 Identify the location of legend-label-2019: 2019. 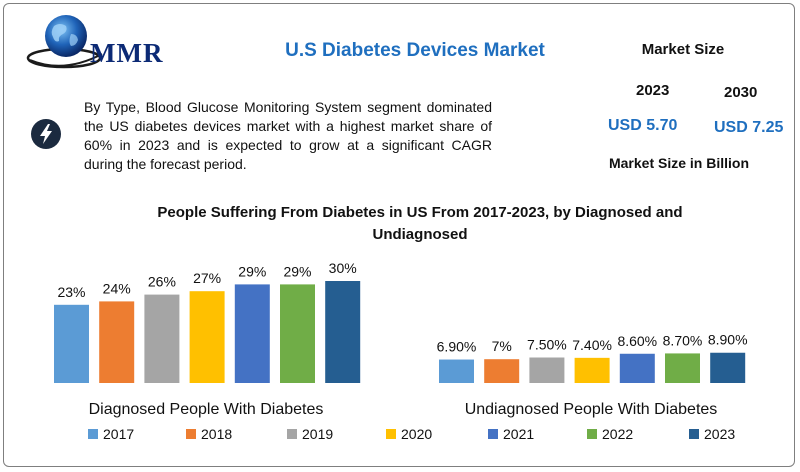
(317, 434).